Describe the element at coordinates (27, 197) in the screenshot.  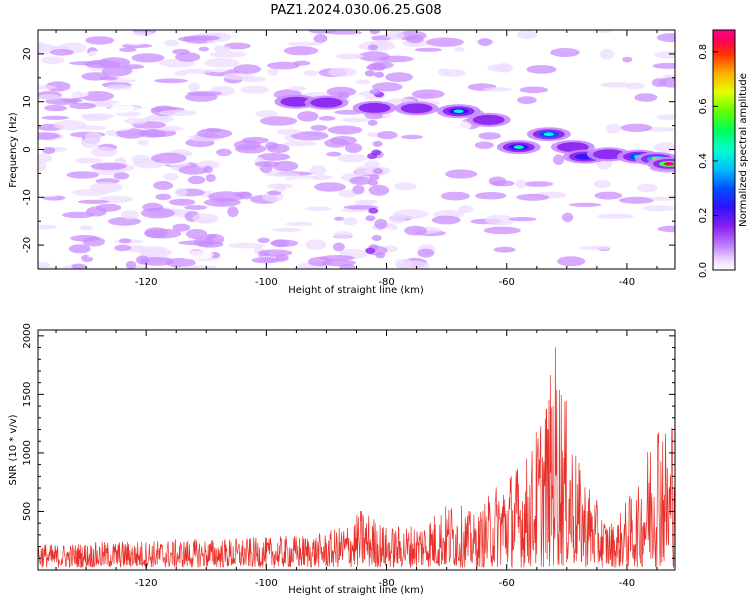
I see `y-tick-label: -10` at that location.